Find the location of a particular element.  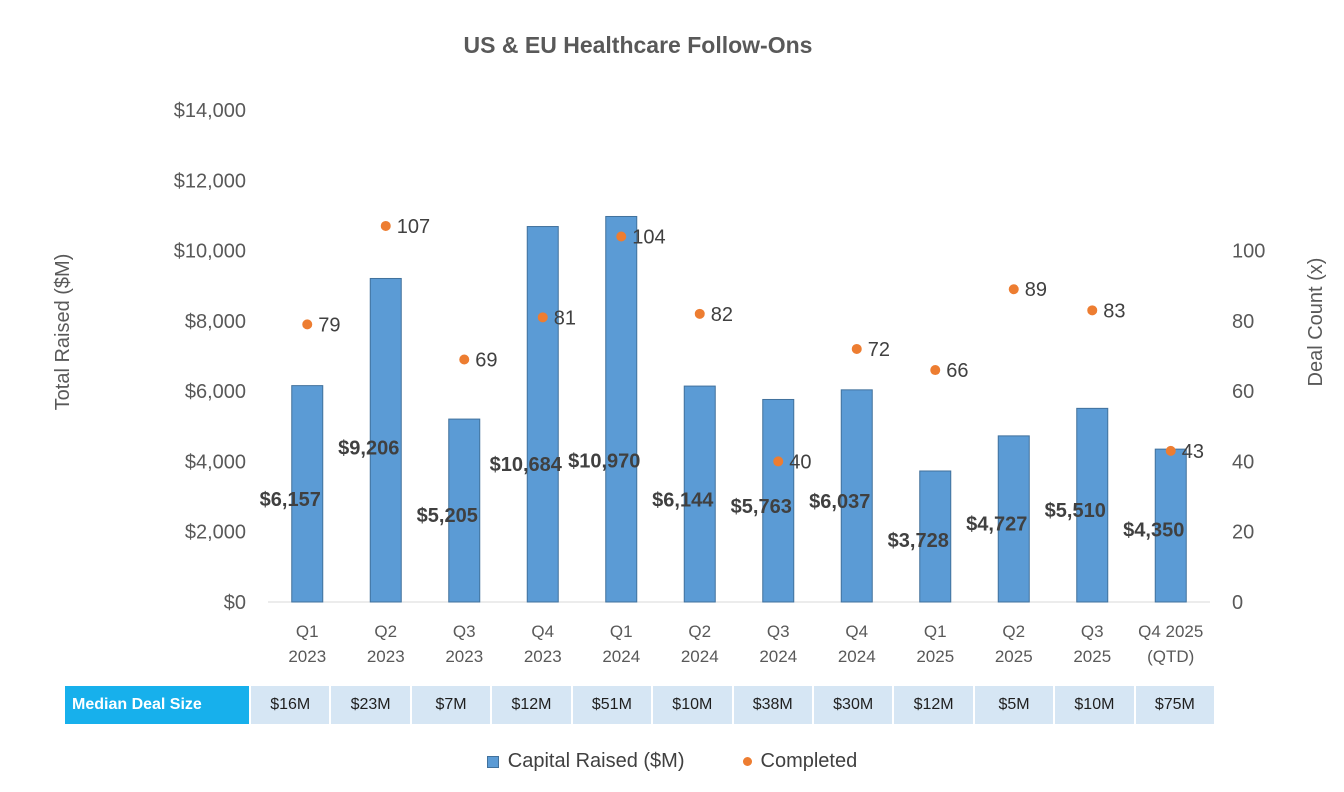

y-tick-label: $10,000 is located at coordinates (210, 252).